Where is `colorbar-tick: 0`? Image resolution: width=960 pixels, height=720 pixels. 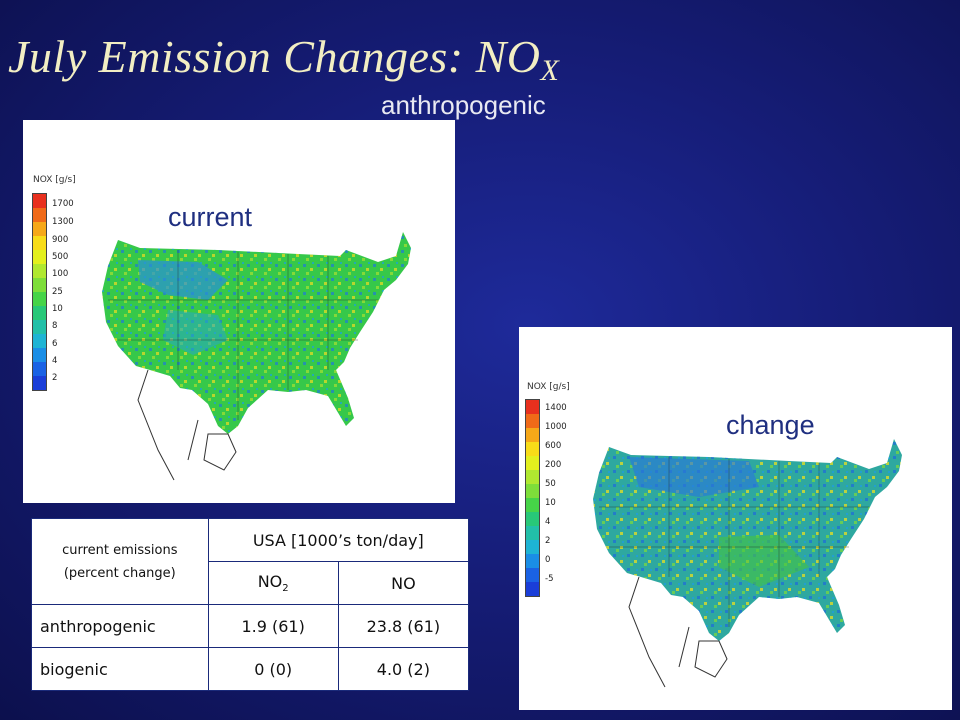
colorbar-tick: 0 is located at coordinates (548, 560).